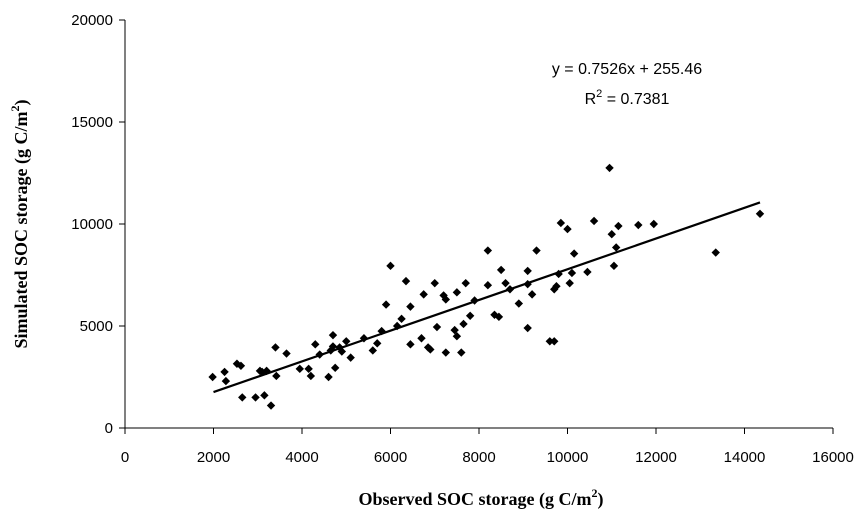 Image resolution: width=860 pixels, height=513 pixels. I want to click on y-tick-labels: 0 5000 10000 15000 20000, so click(92, 224).